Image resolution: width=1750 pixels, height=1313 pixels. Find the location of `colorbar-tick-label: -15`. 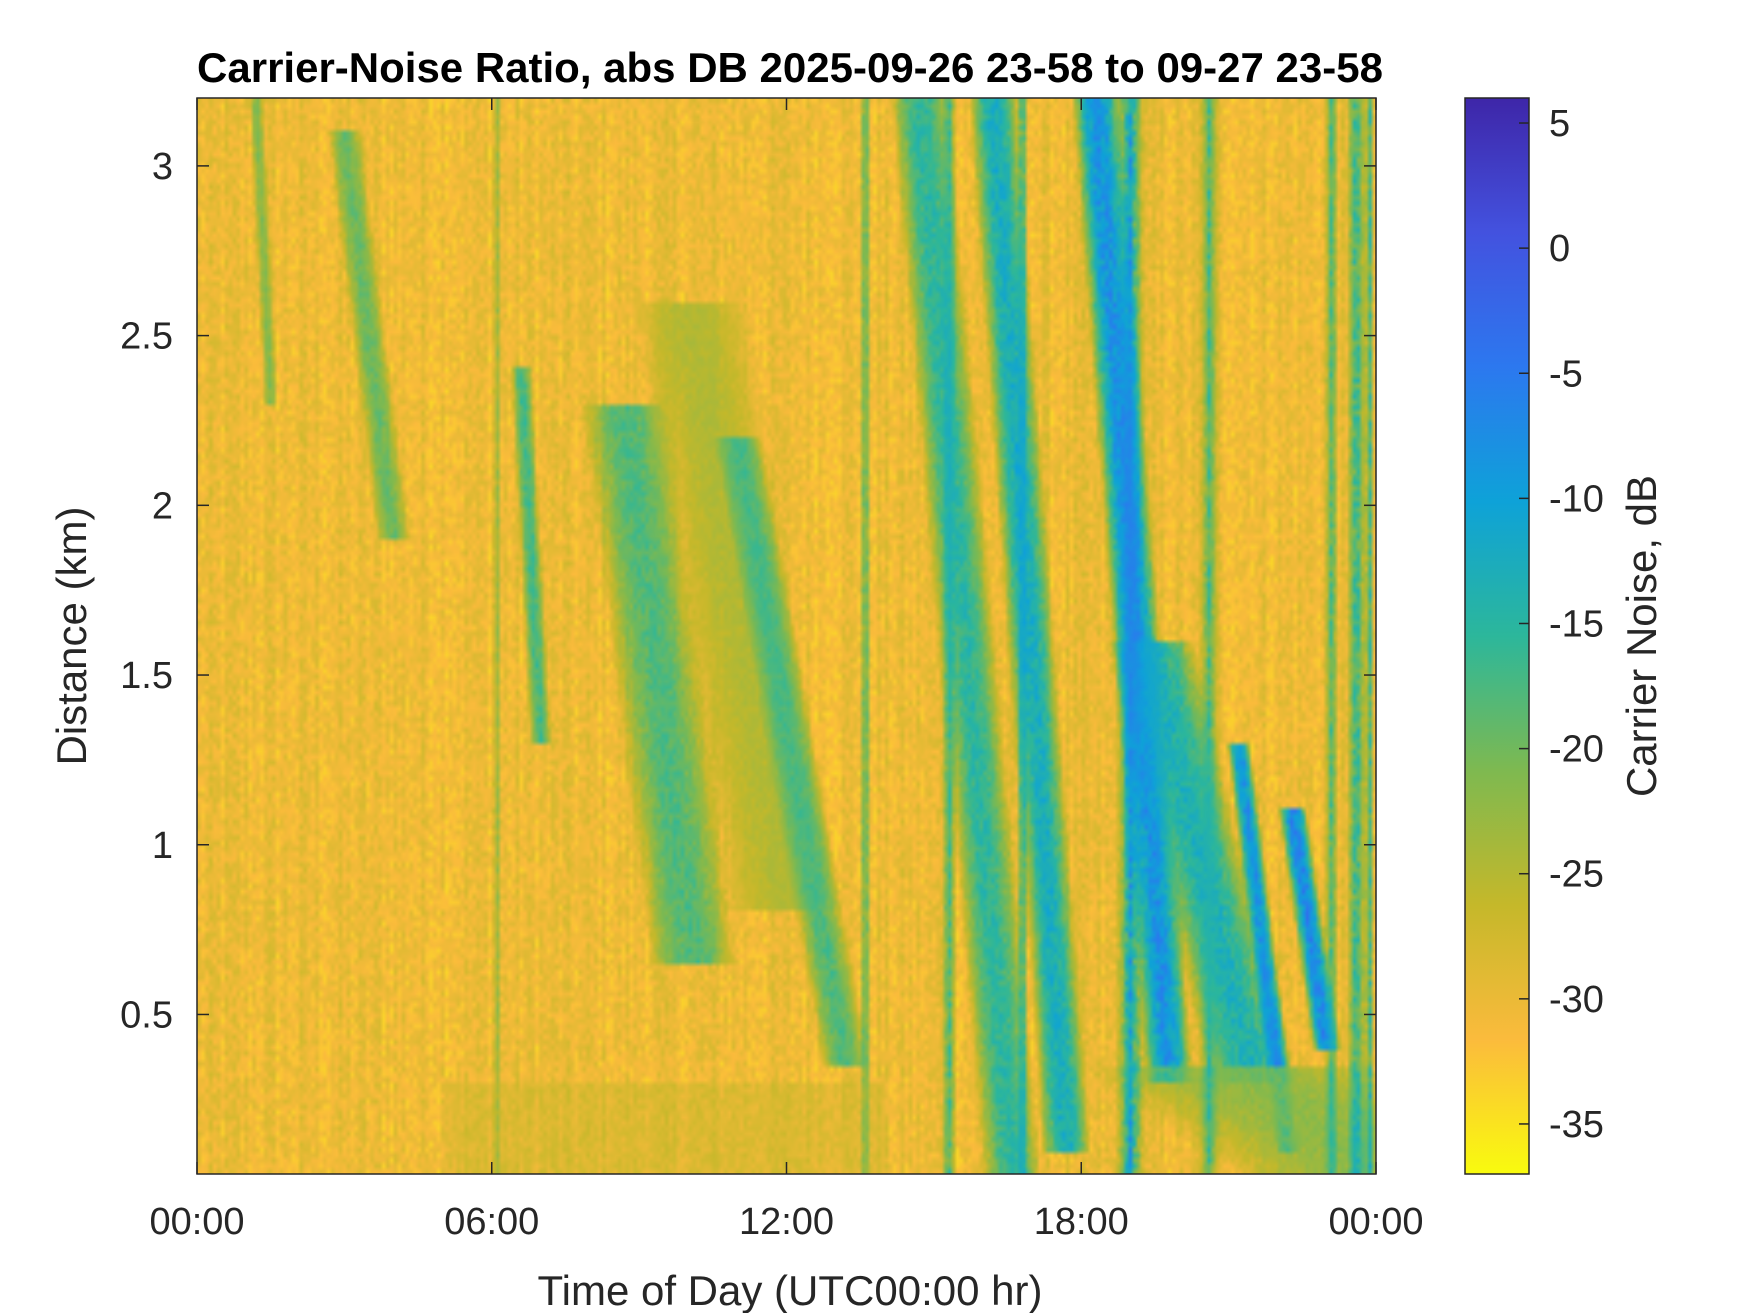

colorbar-tick-label: -15 is located at coordinates (1576, 624).